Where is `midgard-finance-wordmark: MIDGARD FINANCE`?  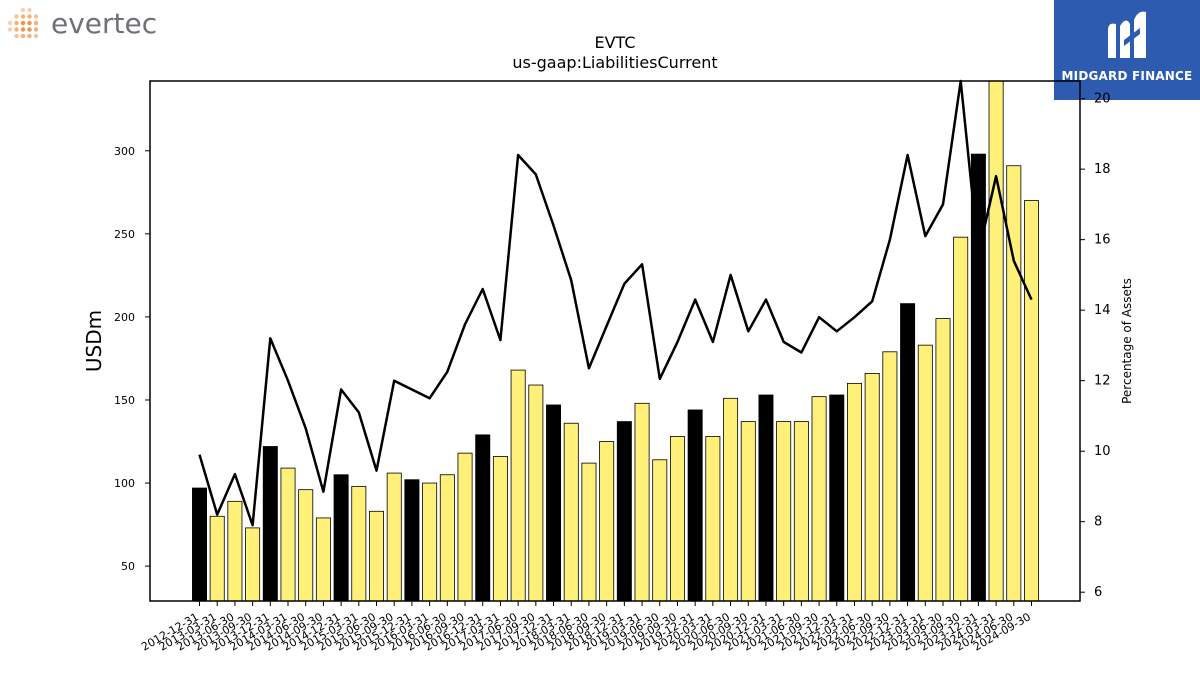
midgard-finance-wordmark: MIDGARD FINANCE is located at coordinates (1127, 76).